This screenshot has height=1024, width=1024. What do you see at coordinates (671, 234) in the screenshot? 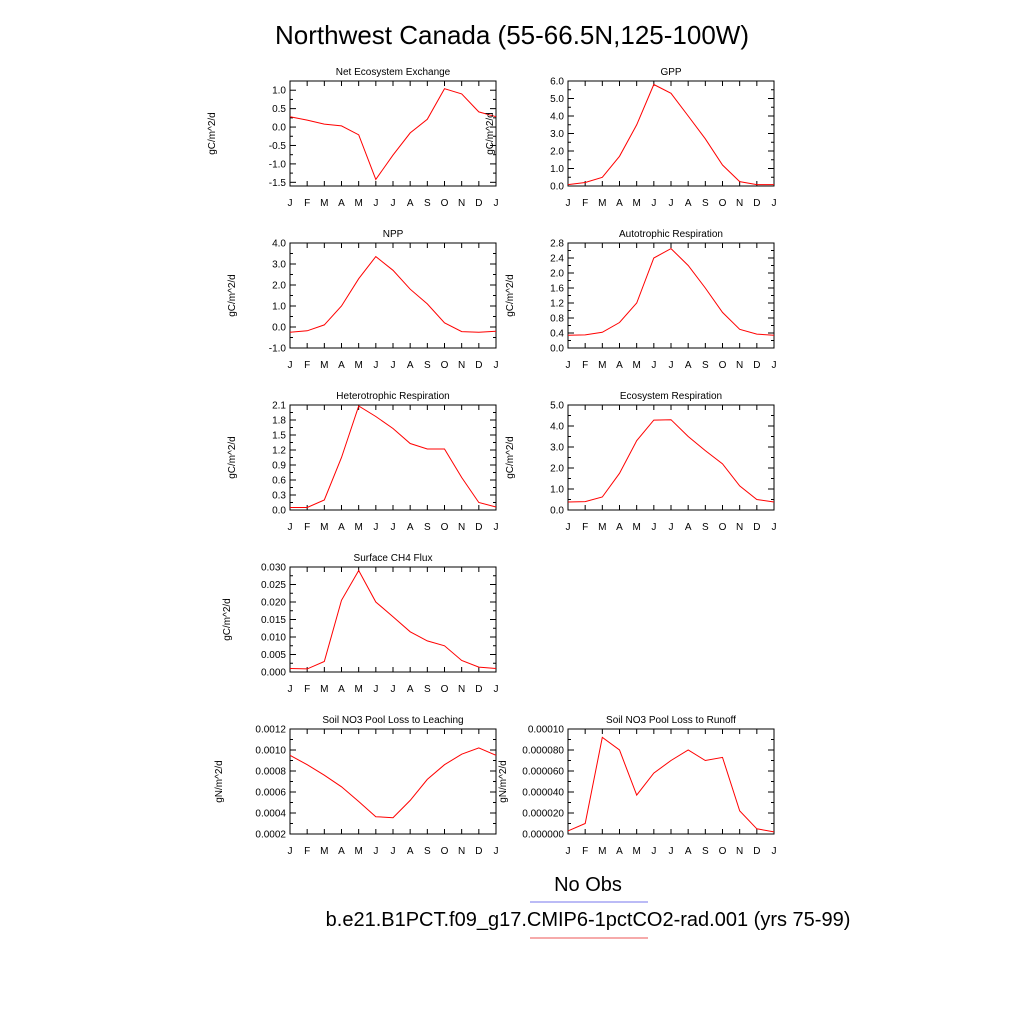
I see `panel-title: Autotrophic Respiration` at bounding box center [671, 234].